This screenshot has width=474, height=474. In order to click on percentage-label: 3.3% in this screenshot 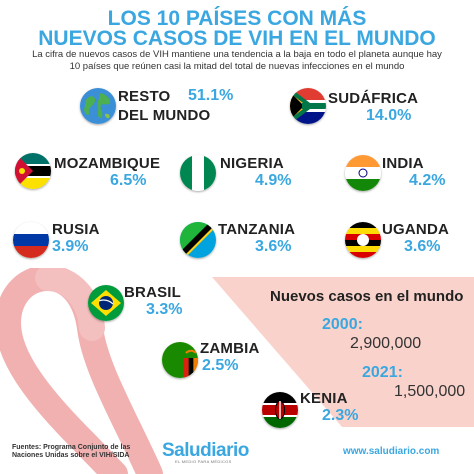, I will do `click(164, 309)`.